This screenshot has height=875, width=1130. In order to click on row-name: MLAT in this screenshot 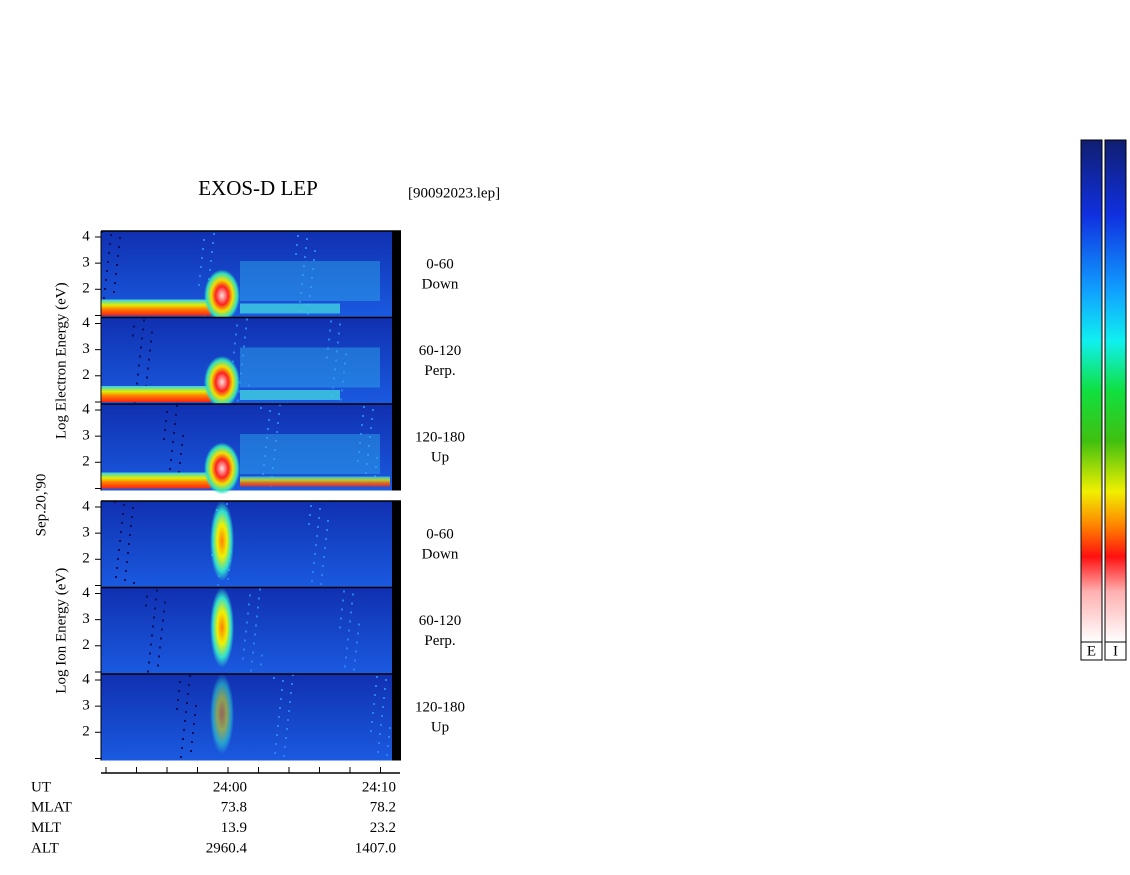, I will do `click(51, 808)`.